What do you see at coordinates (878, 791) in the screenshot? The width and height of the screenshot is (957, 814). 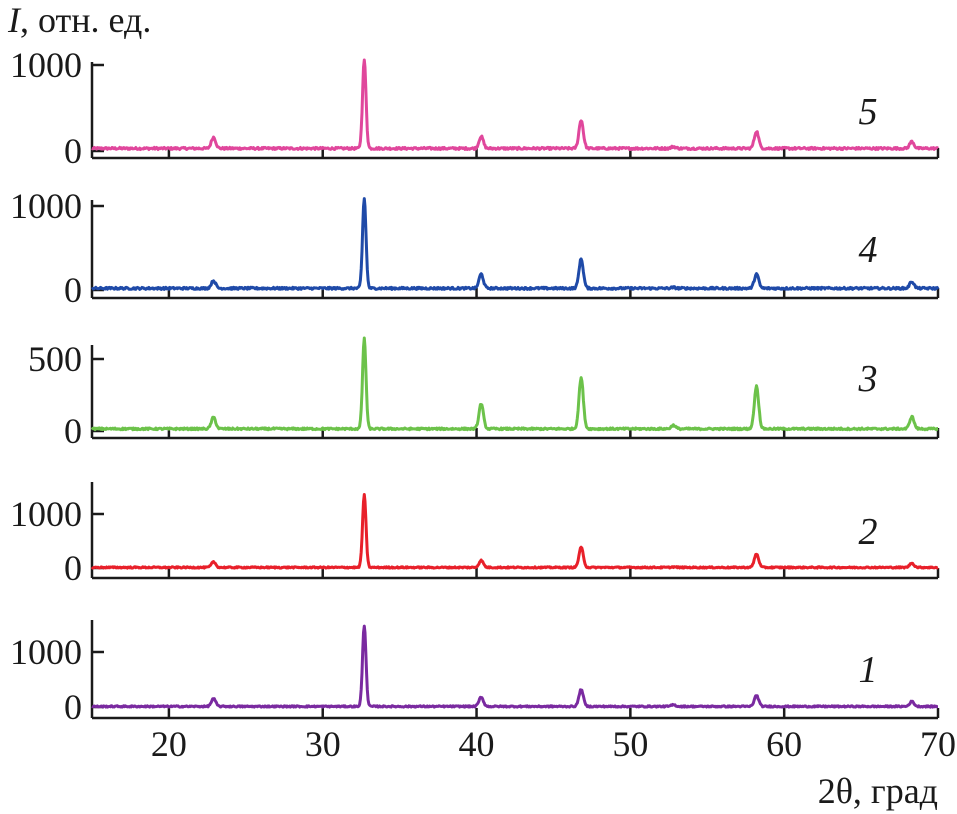 I see `x-axis-title: 2θ, град` at bounding box center [878, 791].